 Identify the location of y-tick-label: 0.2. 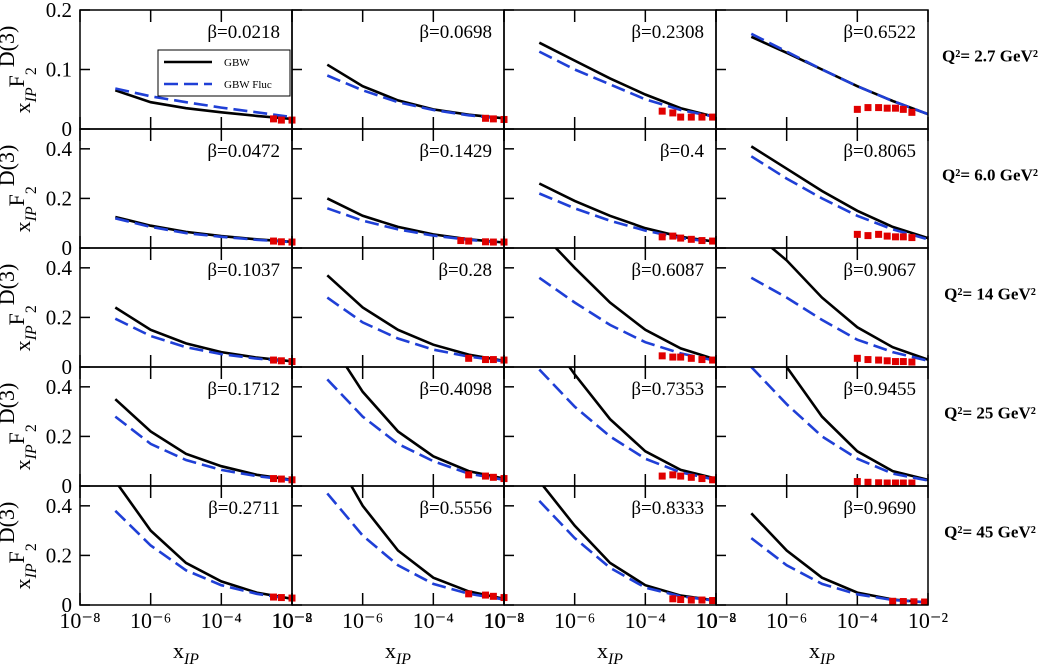
(59, 198).